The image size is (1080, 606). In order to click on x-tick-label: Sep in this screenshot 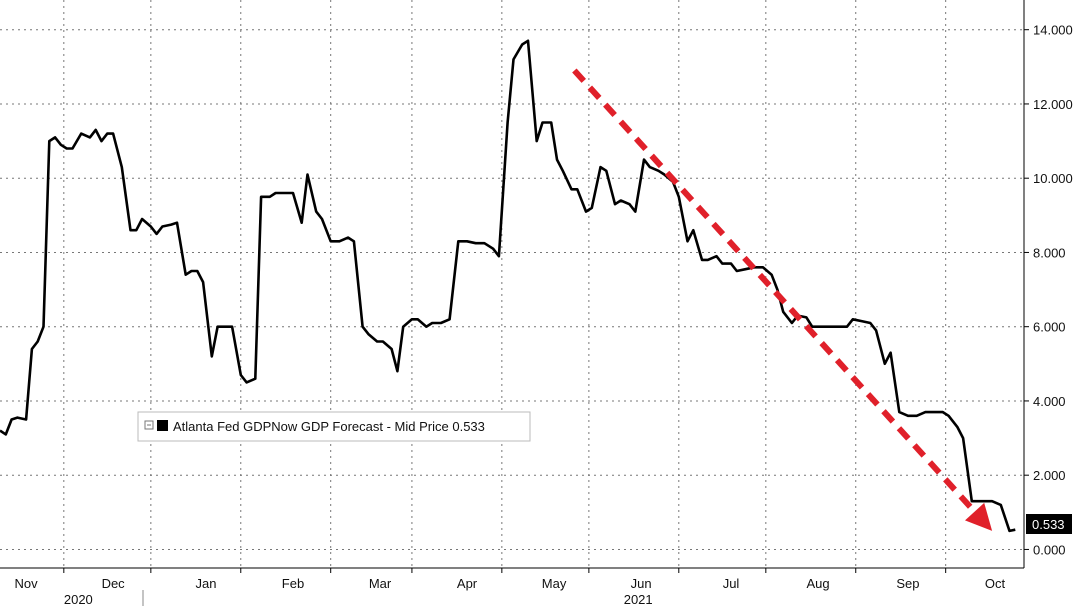, I will do `click(907, 583)`.